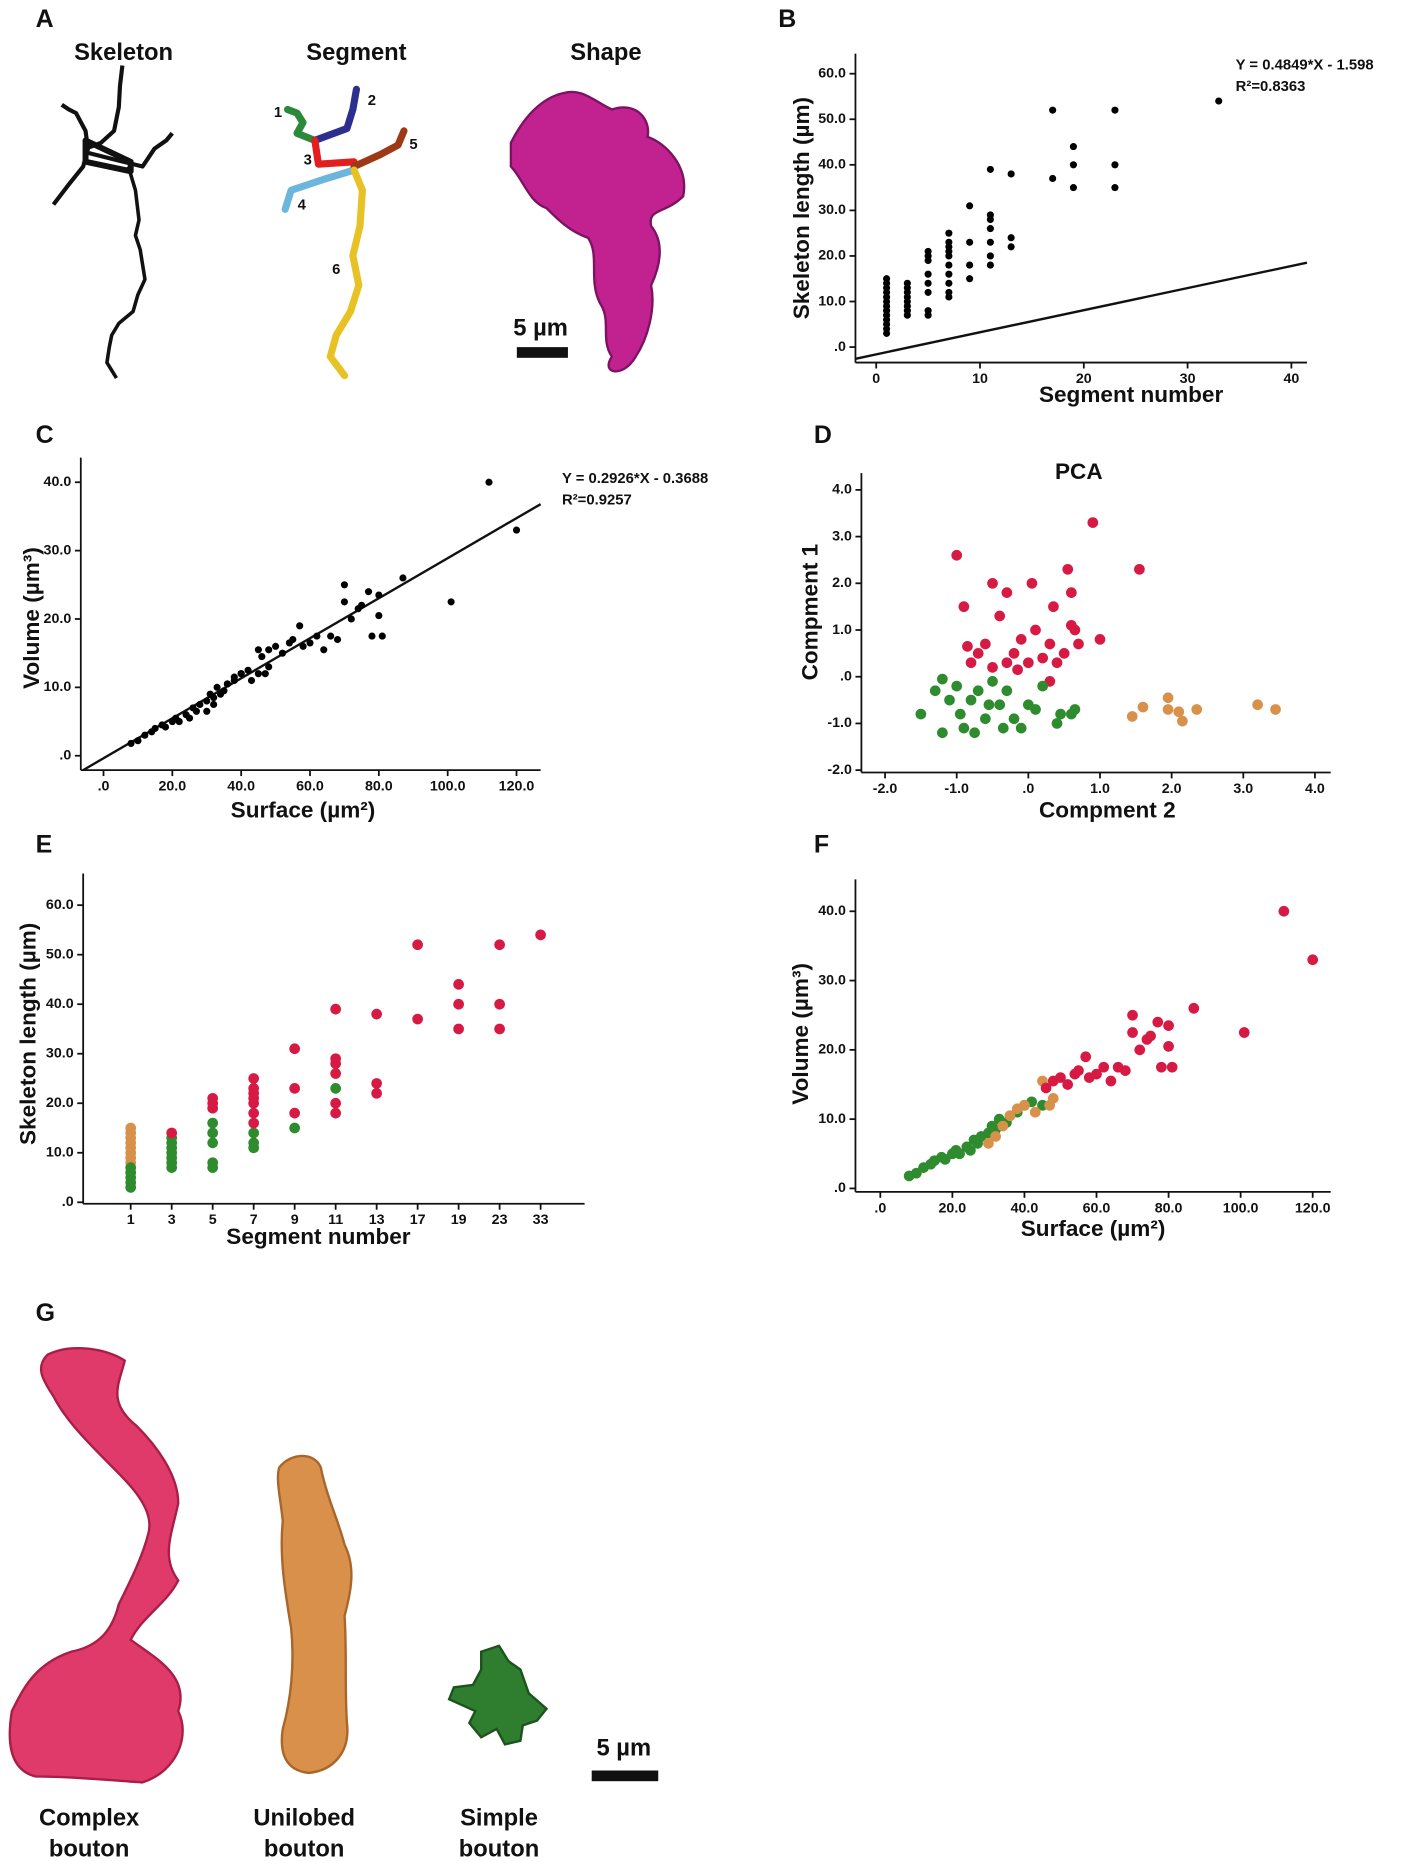 The height and width of the screenshot is (1861, 1402). Describe the element at coordinates (336, 270) in the screenshot. I see `segment-number: 6` at that location.